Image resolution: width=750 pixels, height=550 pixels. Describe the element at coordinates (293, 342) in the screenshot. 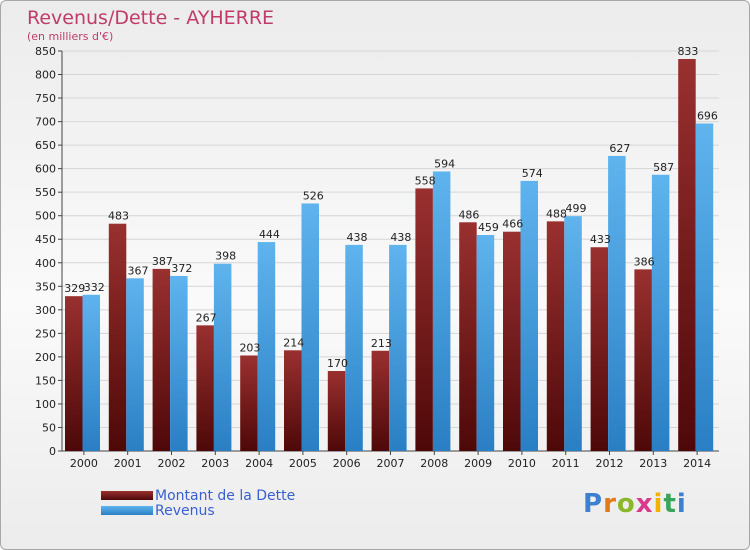

I see `data-label: 214` at that location.